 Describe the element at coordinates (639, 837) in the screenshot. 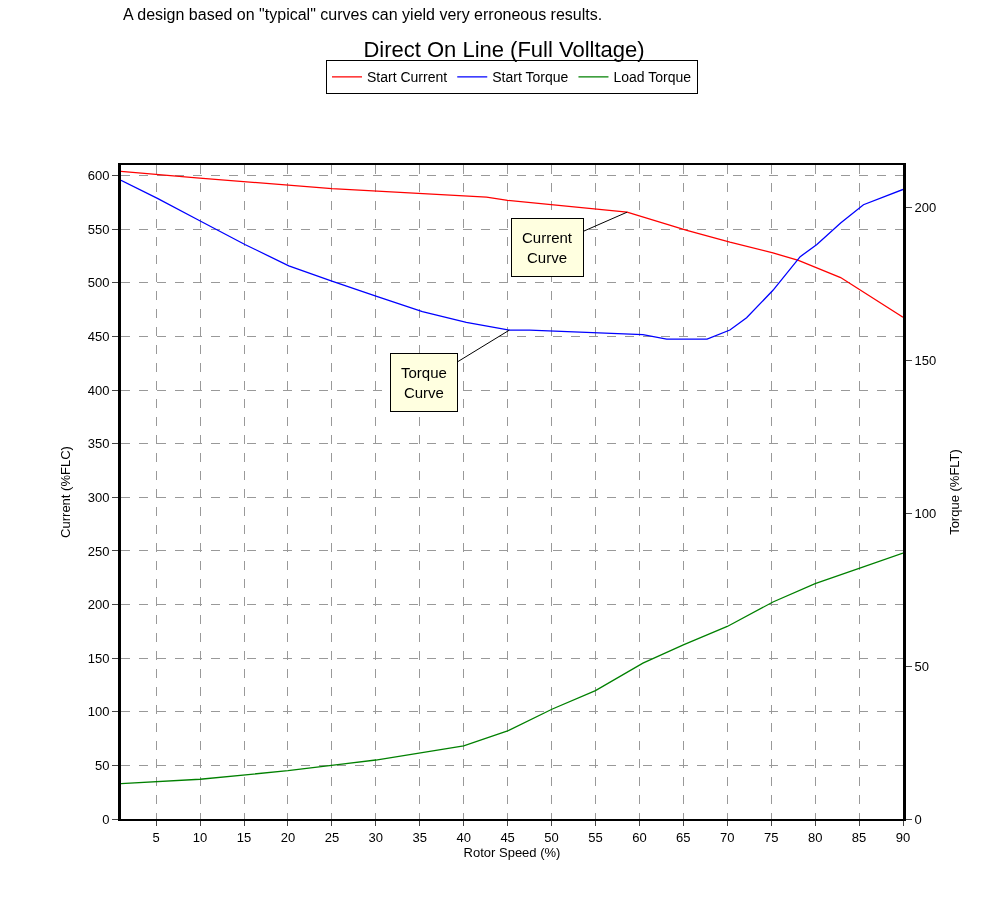

I see `x-tick-label: 60` at that location.